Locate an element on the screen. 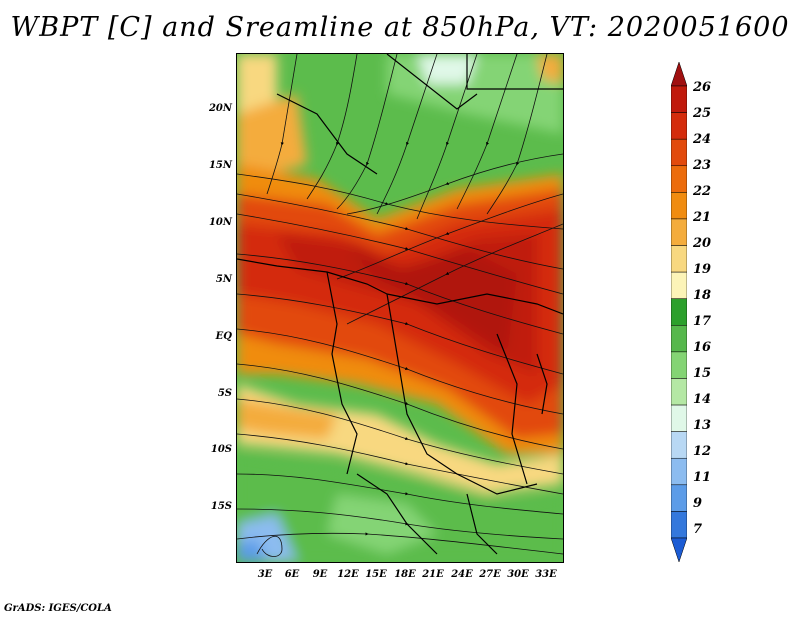  lon-label: 9E is located at coordinates (320, 574).